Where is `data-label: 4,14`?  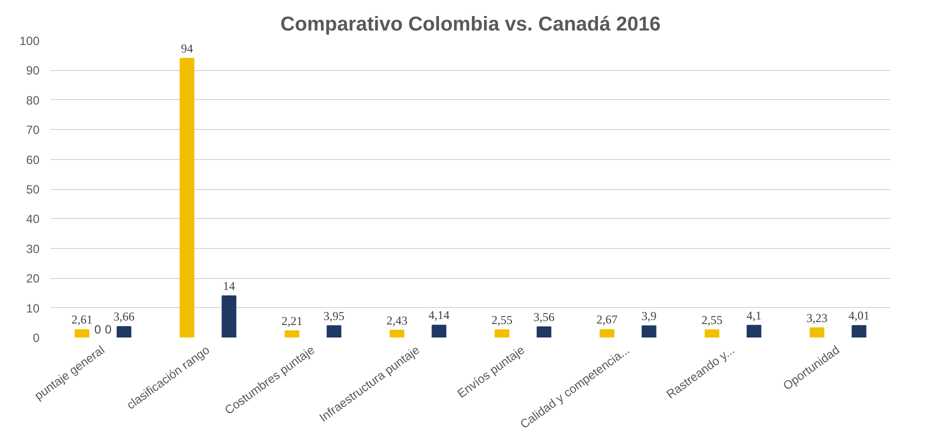
data-label: 4,14 is located at coordinates (439, 315).